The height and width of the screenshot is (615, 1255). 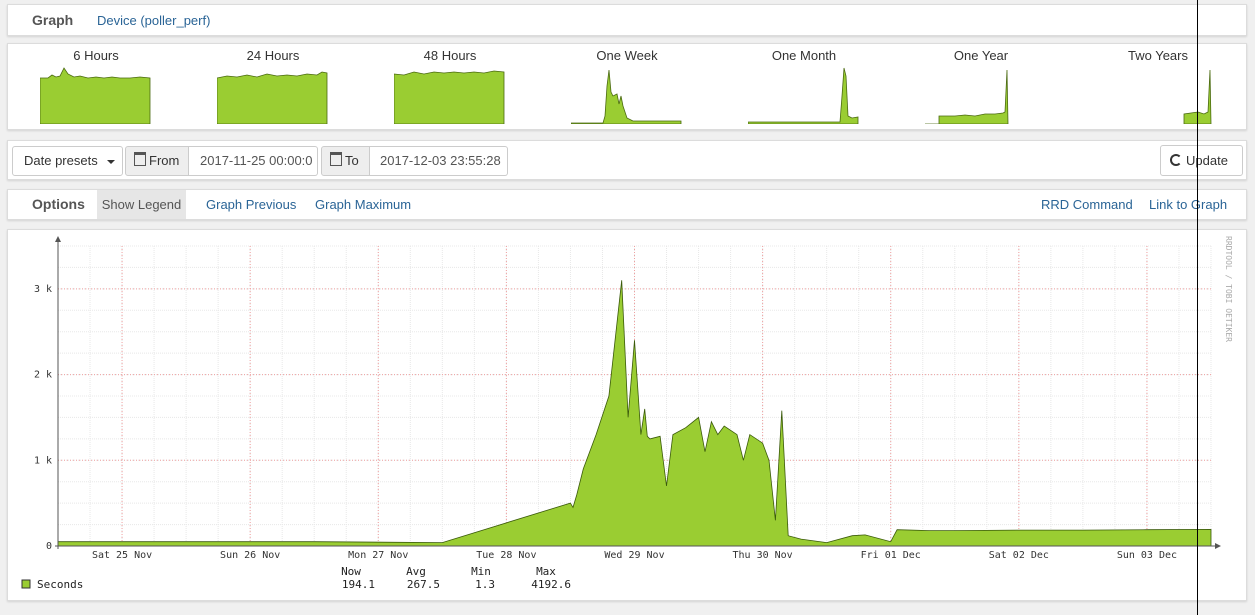 I want to click on rrdtool-watermark: RRDTOOL / TOBI OETIKER, so click(x=1228, y=289).